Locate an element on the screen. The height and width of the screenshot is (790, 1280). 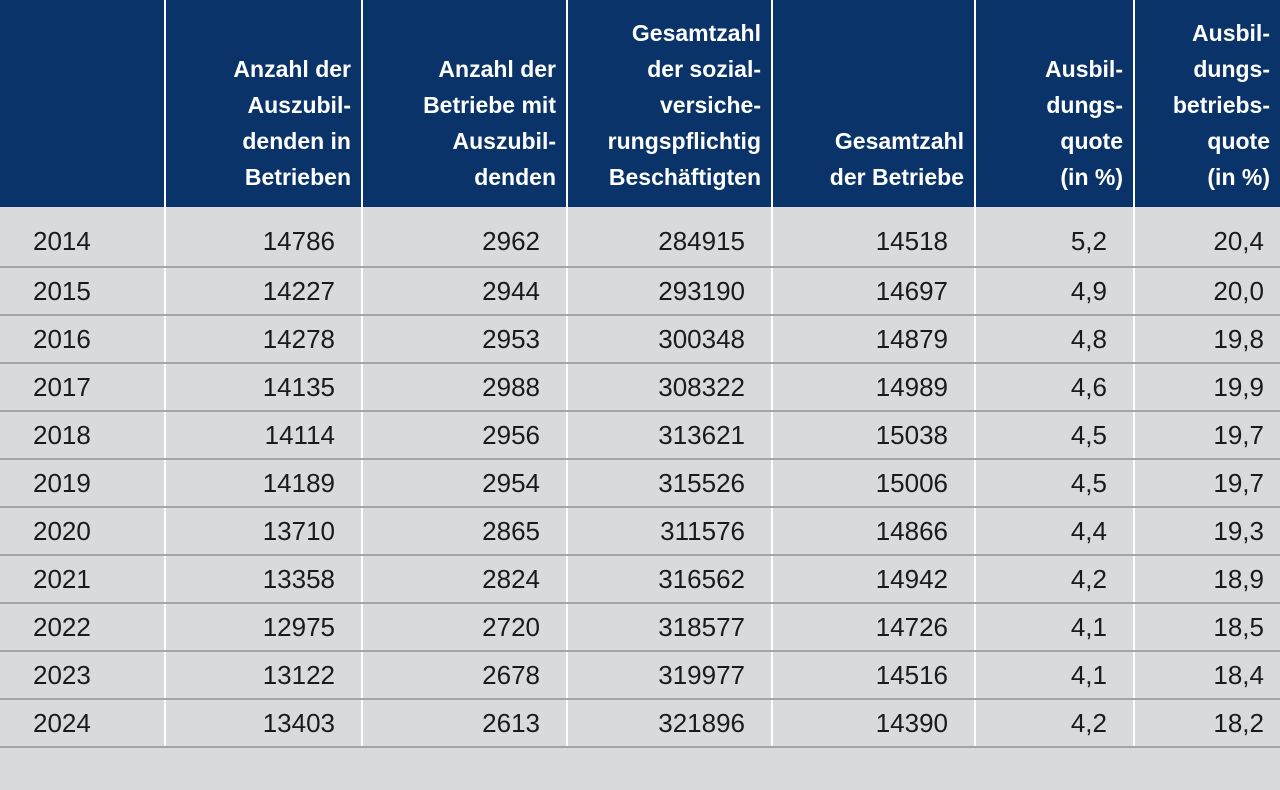
employees-cell: 315526 is located at coordinates (670, 483).